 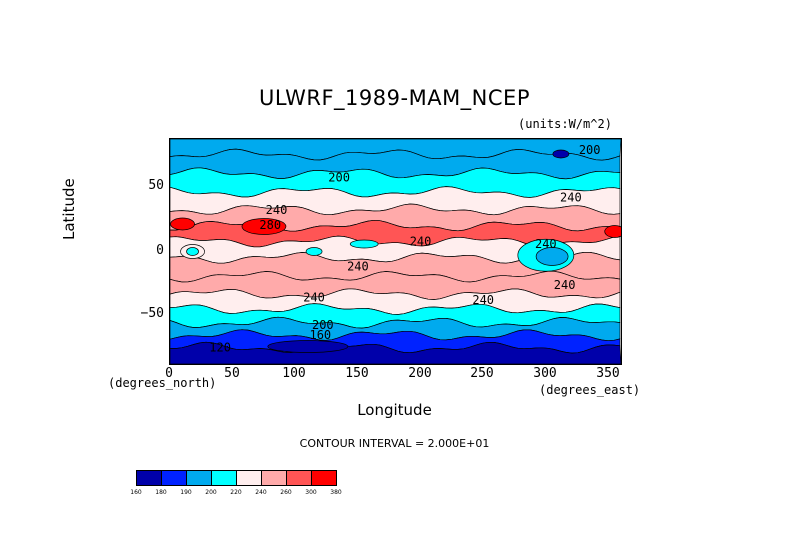 What do you see at coordinates (169, 373) in the screenshot?
I see `x-tick-label: 0` at bounding box center [169, 373].